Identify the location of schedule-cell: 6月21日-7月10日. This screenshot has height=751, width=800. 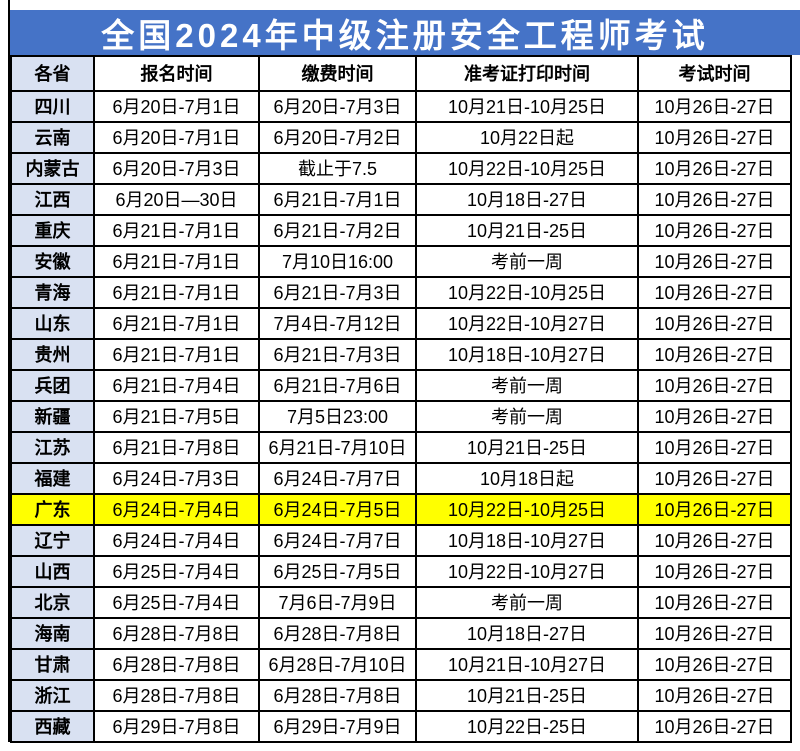
(337, 447).